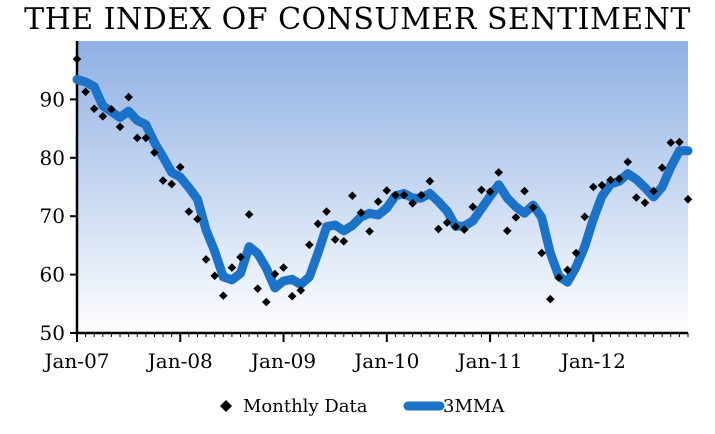 The height and width of the screenshot is (434, 715). I want to click on legend-marker-monthly, so click(226, 406).